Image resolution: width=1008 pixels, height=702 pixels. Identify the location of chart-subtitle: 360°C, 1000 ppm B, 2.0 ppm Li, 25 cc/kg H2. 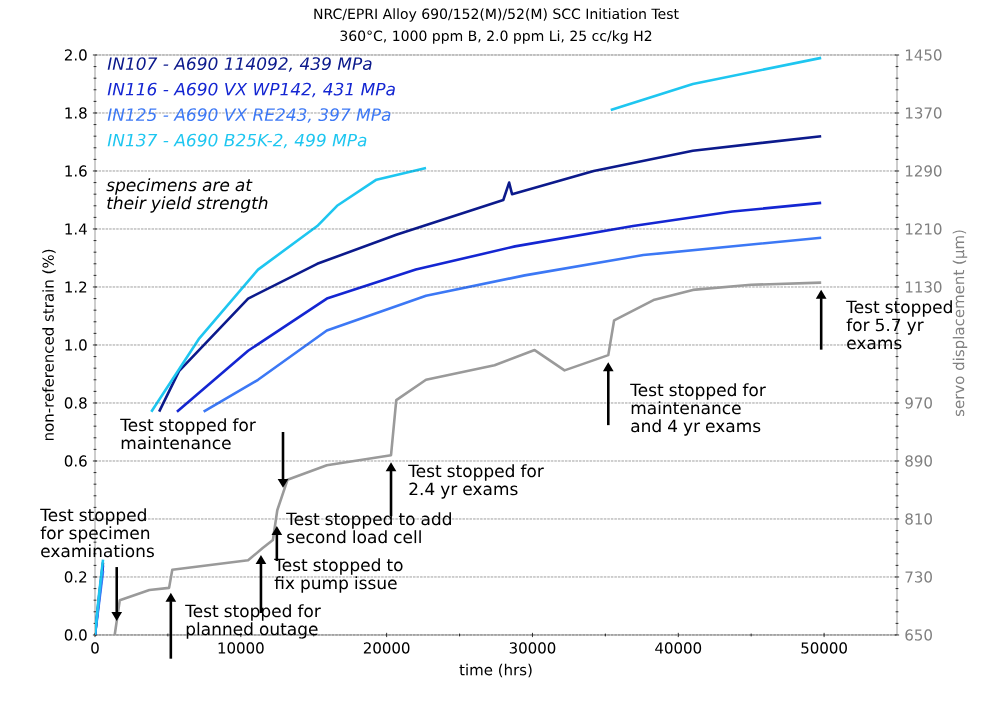
(496, 37).